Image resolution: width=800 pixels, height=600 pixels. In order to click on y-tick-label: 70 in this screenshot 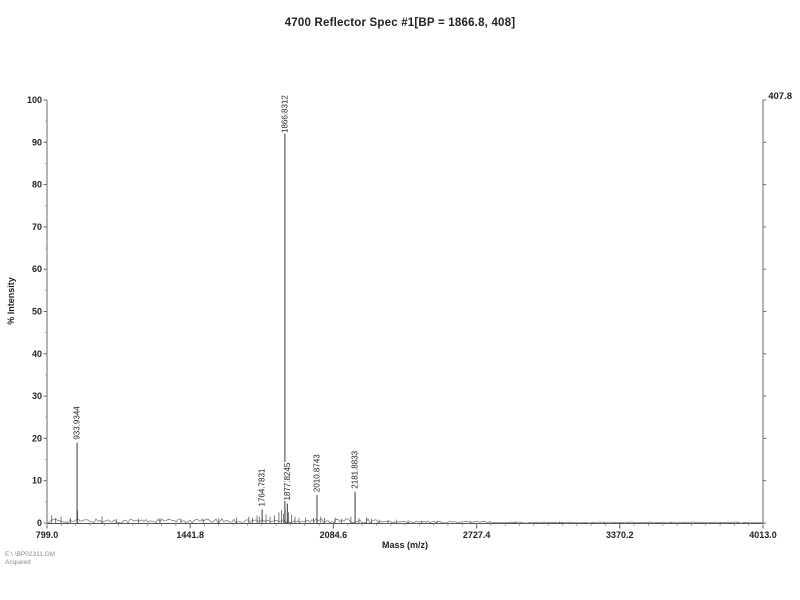, I will do `click(37, 227)`.